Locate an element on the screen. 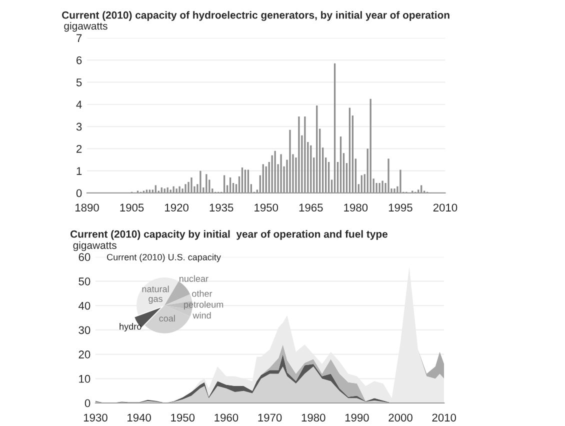 The width and height of the screenshot is (565, 426). x-tick-label: 1930 is located at coordinates (96, 418).